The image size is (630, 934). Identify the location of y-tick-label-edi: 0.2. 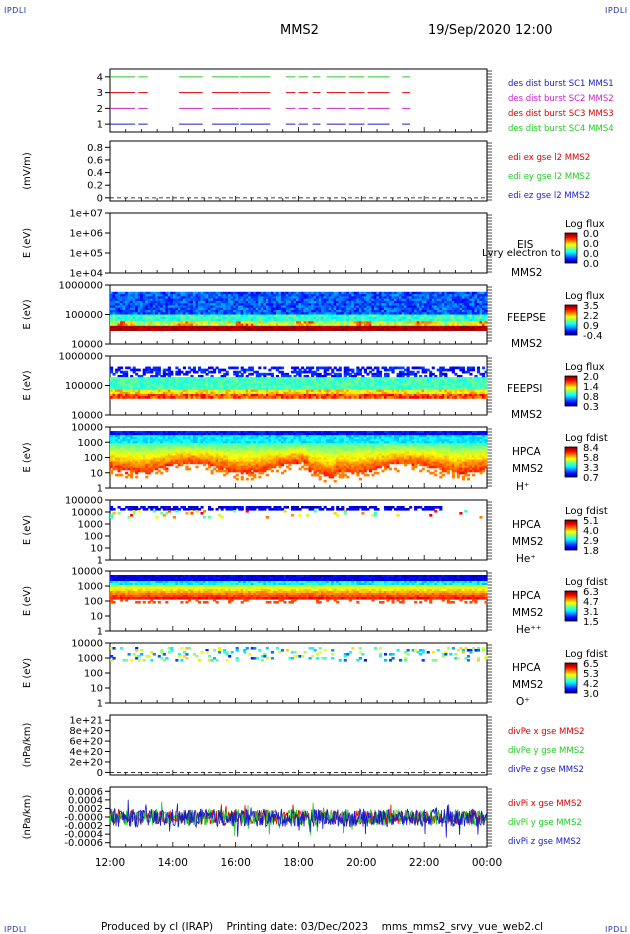
(95, 186).